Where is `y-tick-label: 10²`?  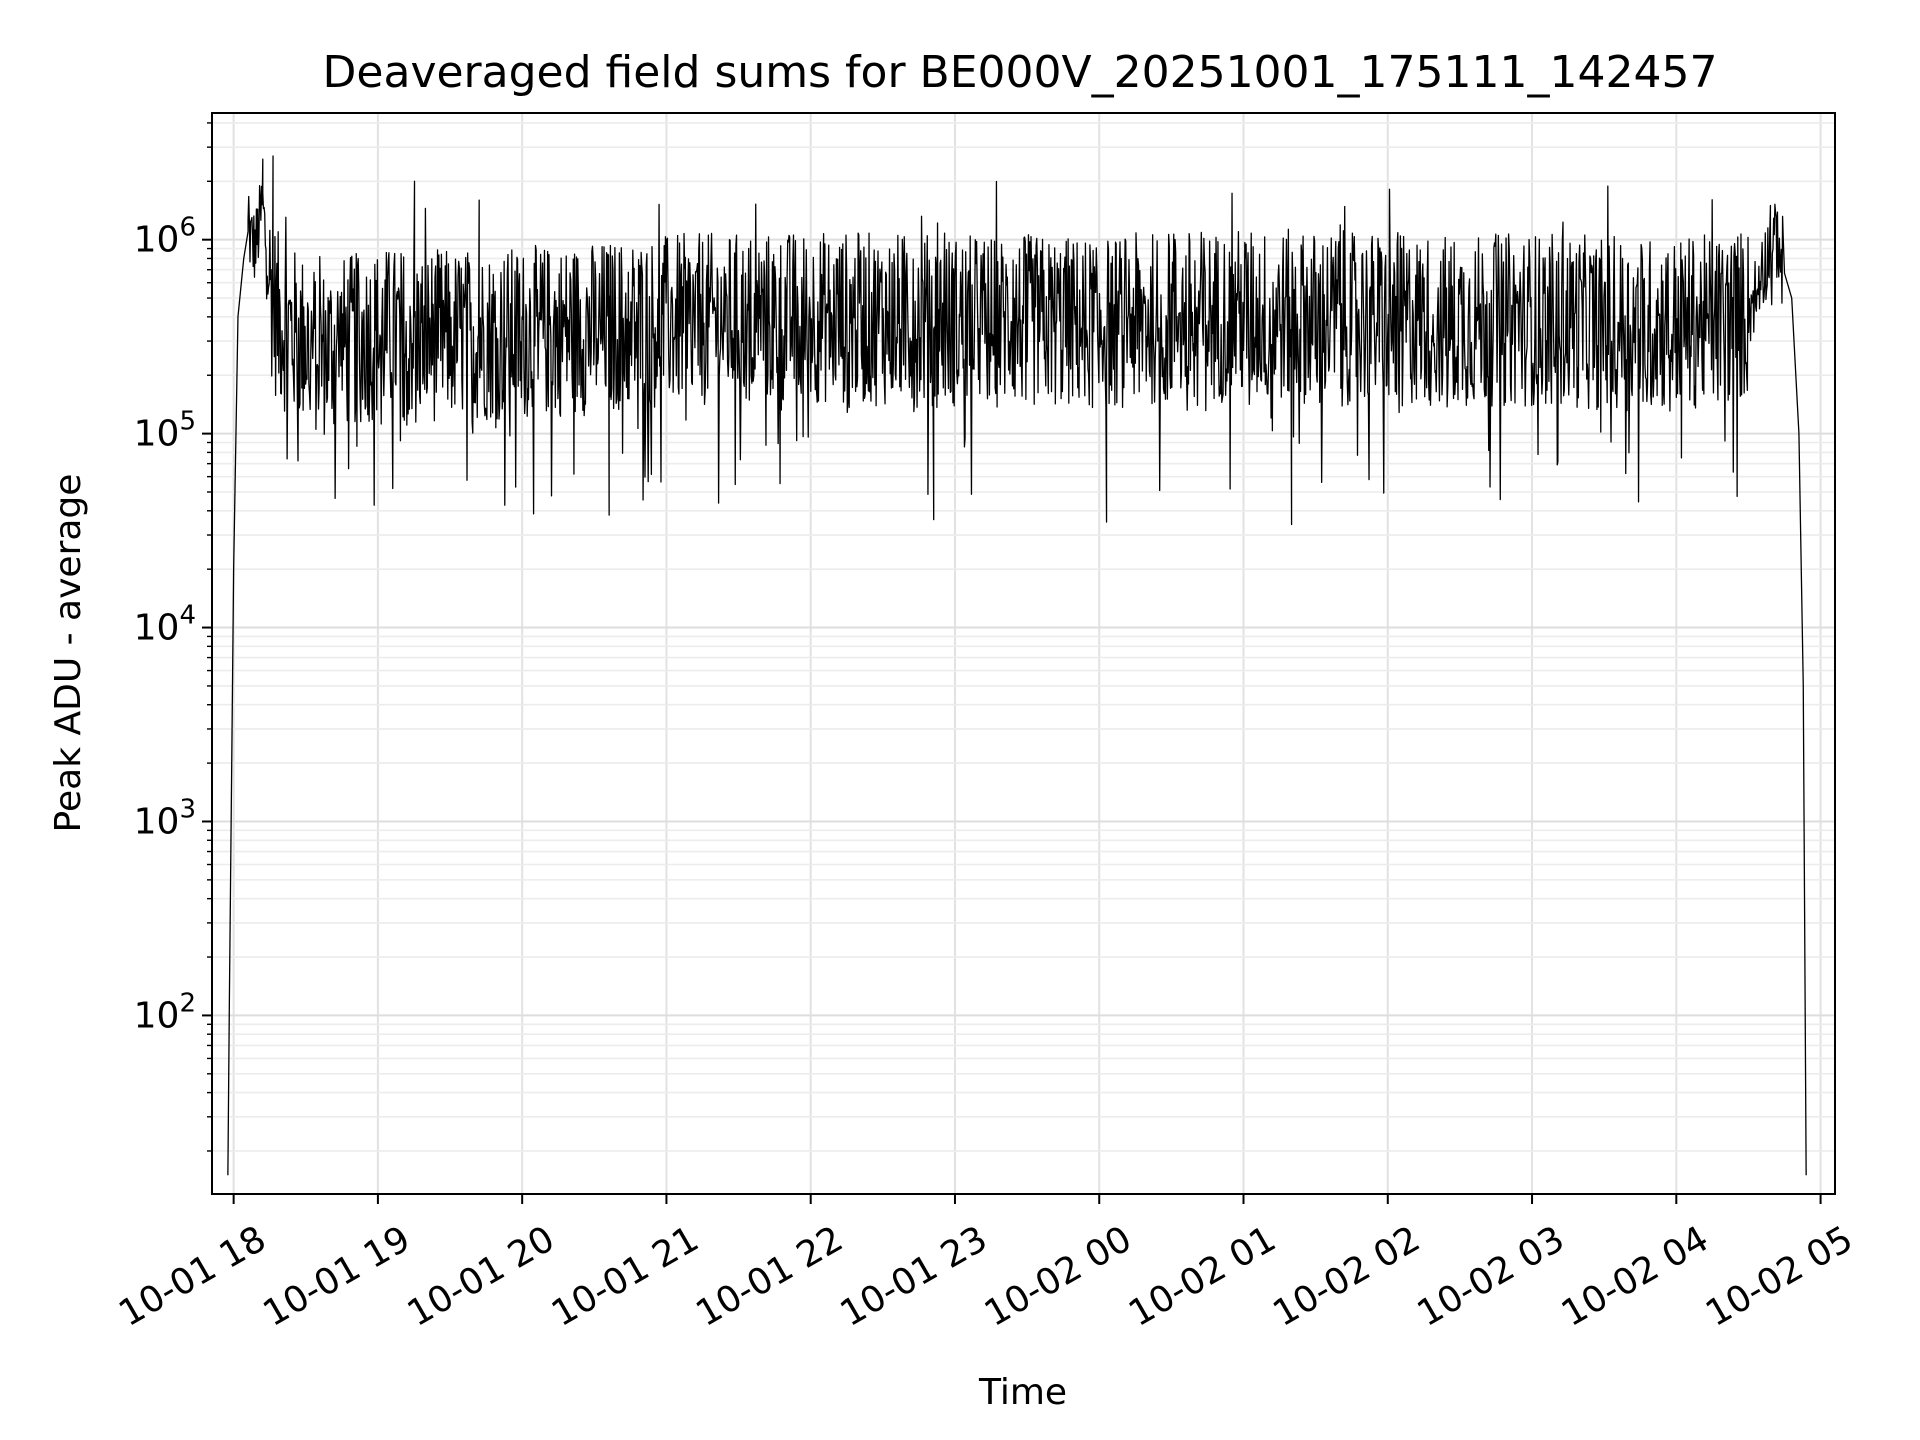
y-tick-label: 10² is located at coordinates (165, 1012).